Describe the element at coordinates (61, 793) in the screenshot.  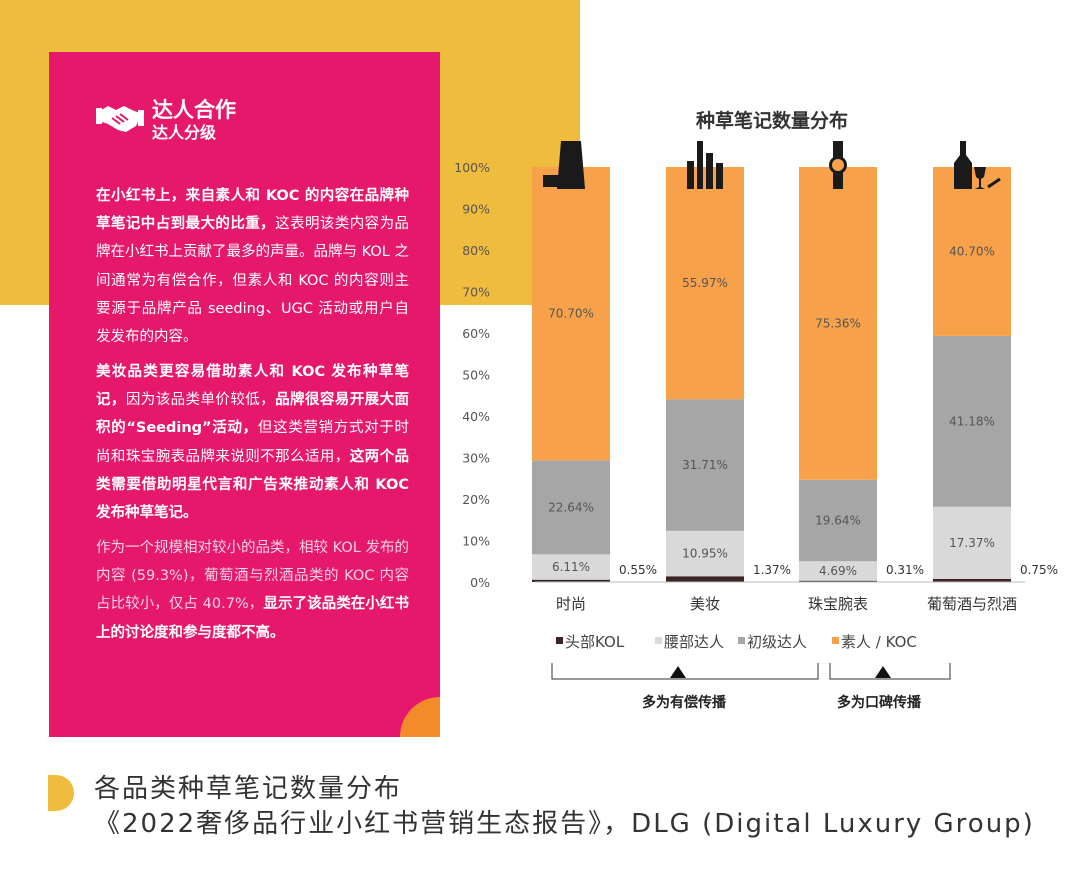
I see `caption-marker` at that location.